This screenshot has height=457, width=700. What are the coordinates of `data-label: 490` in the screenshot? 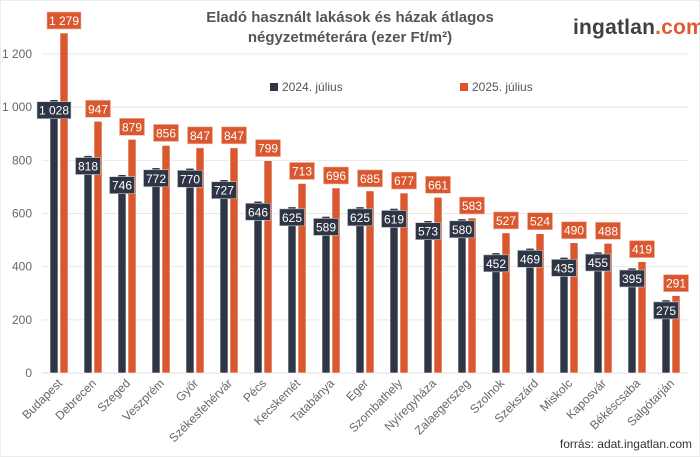 It's located at (574, 231).